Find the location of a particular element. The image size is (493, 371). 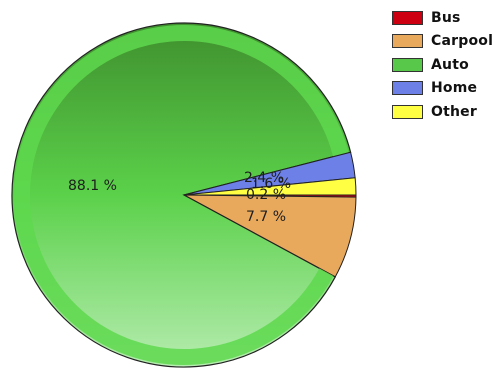

slice-label-bus: 0.2 % is located at coordinates (266, 195).